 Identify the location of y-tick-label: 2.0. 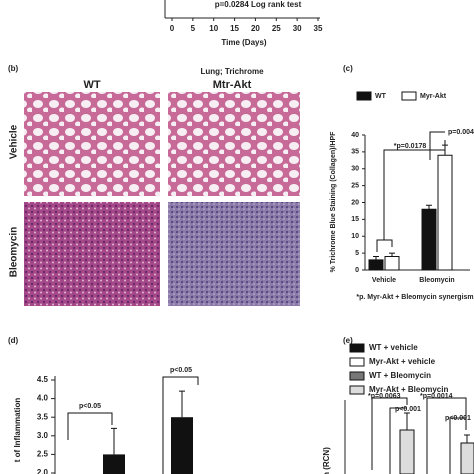
(43, 471).